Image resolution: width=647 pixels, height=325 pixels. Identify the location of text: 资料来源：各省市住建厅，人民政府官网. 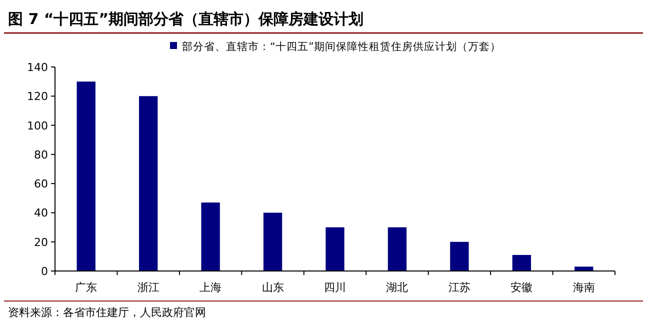
(107, 312).